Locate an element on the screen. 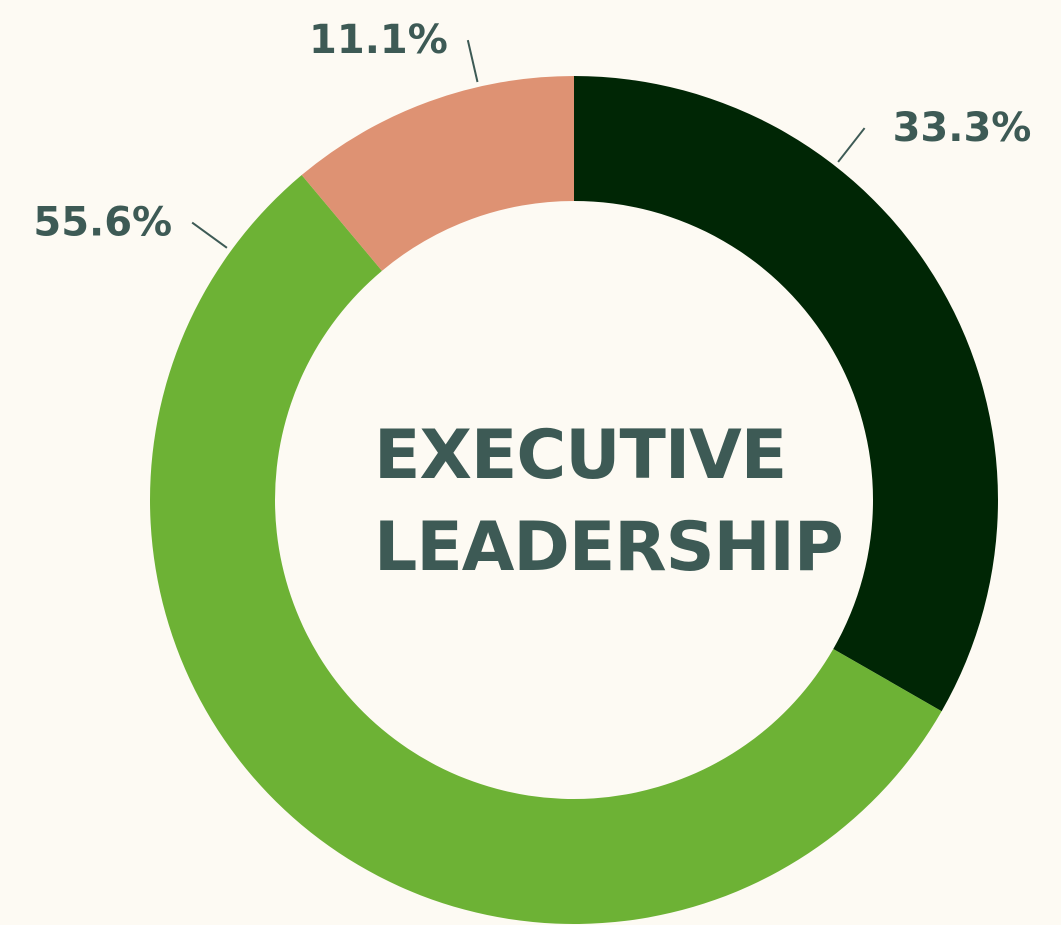 The height and width of the screenshot is (925, 1061). chart-title: EXECUTIVE LEADERSHIP is located at coordinates (609, 501).